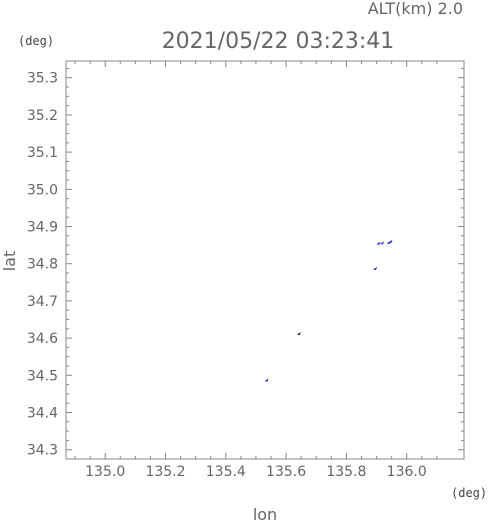  What do you see at coordinates (278, 41) in the screenshot?
I see `chart-title: 2021/05/22 03:23:41` at bounding box center [278, 41].